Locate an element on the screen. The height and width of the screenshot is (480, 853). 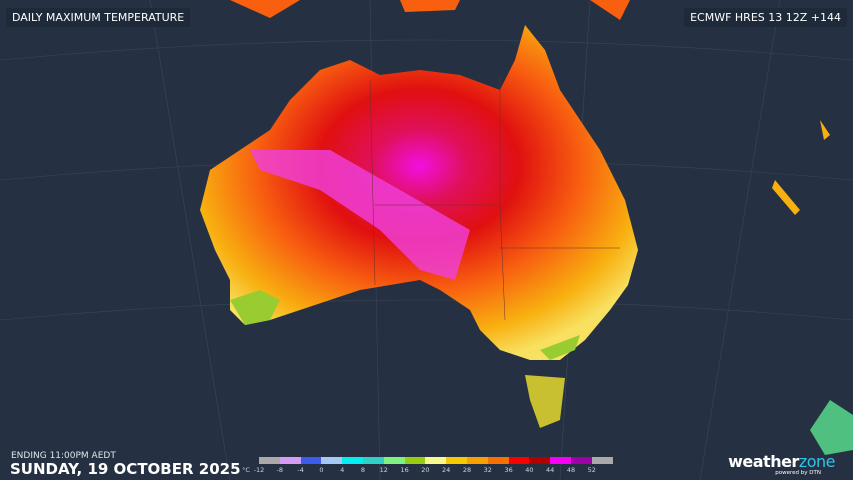
legend-tick-label: -8 is located at coordinates (280, 470).